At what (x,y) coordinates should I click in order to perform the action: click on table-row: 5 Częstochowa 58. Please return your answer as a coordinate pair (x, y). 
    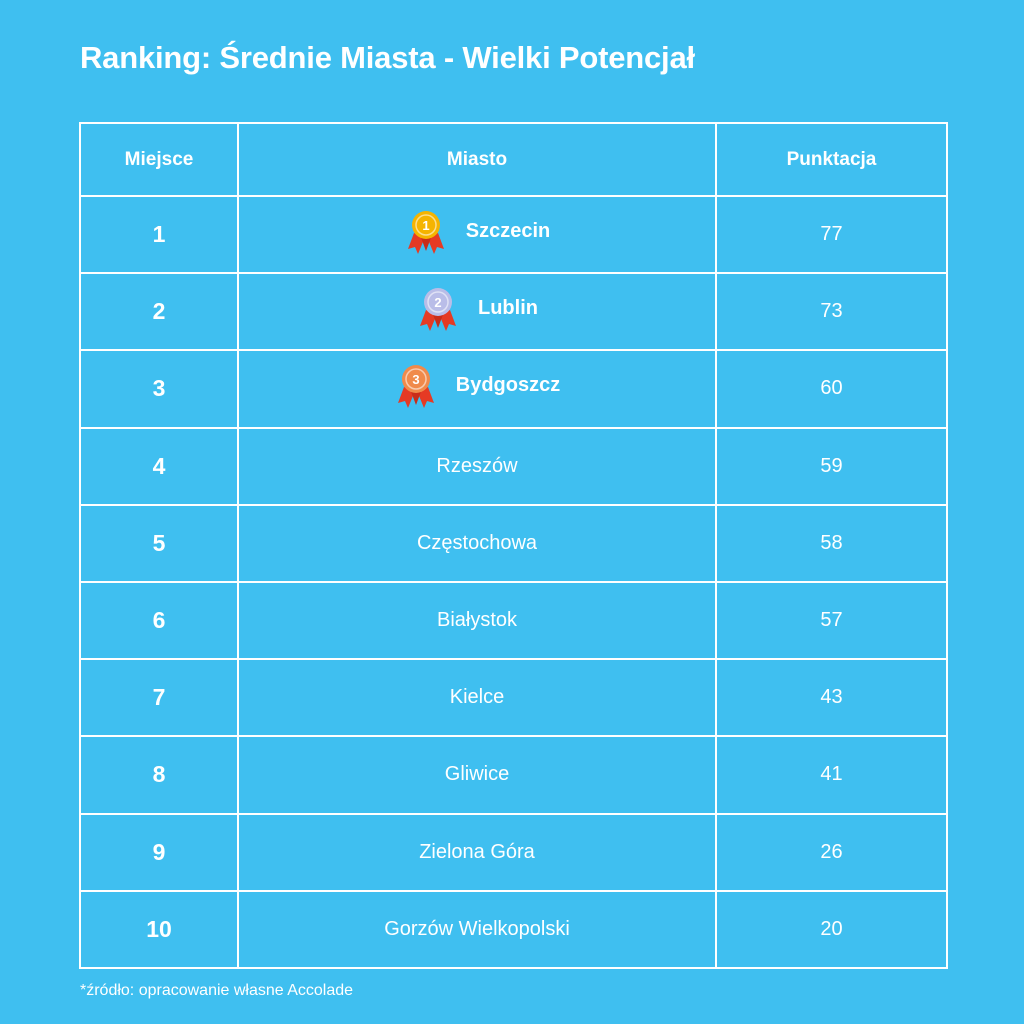
    Looking at the image, I should click on (513, 543).